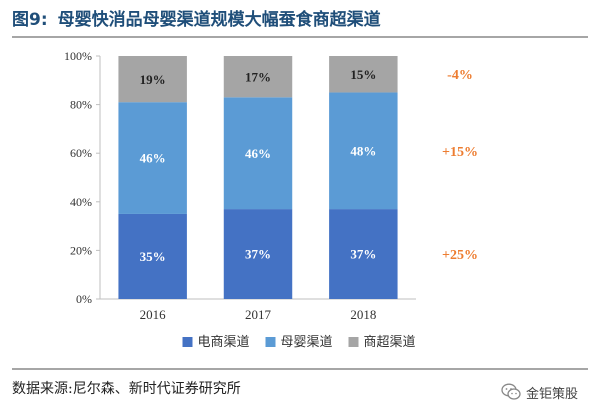 This screenshot has height=418, width=600. What do you see at coordinates (460, 255) in the screenshot?
I see `change-annotation: +25%` at bounding box center [460, 255].